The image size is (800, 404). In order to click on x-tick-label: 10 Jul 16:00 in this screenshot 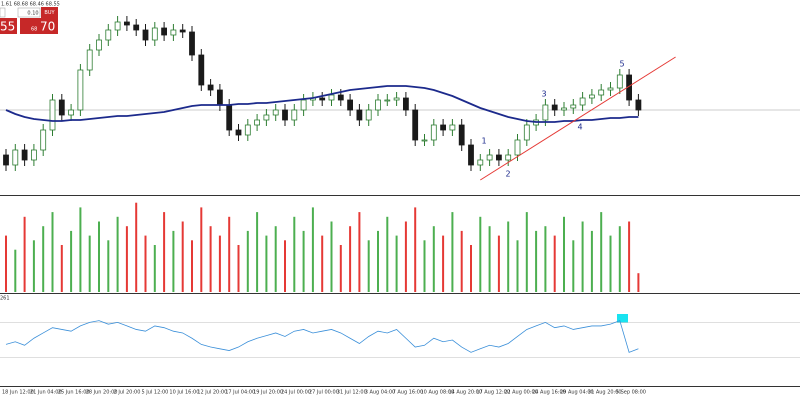, I will do `click(184, 393)`.